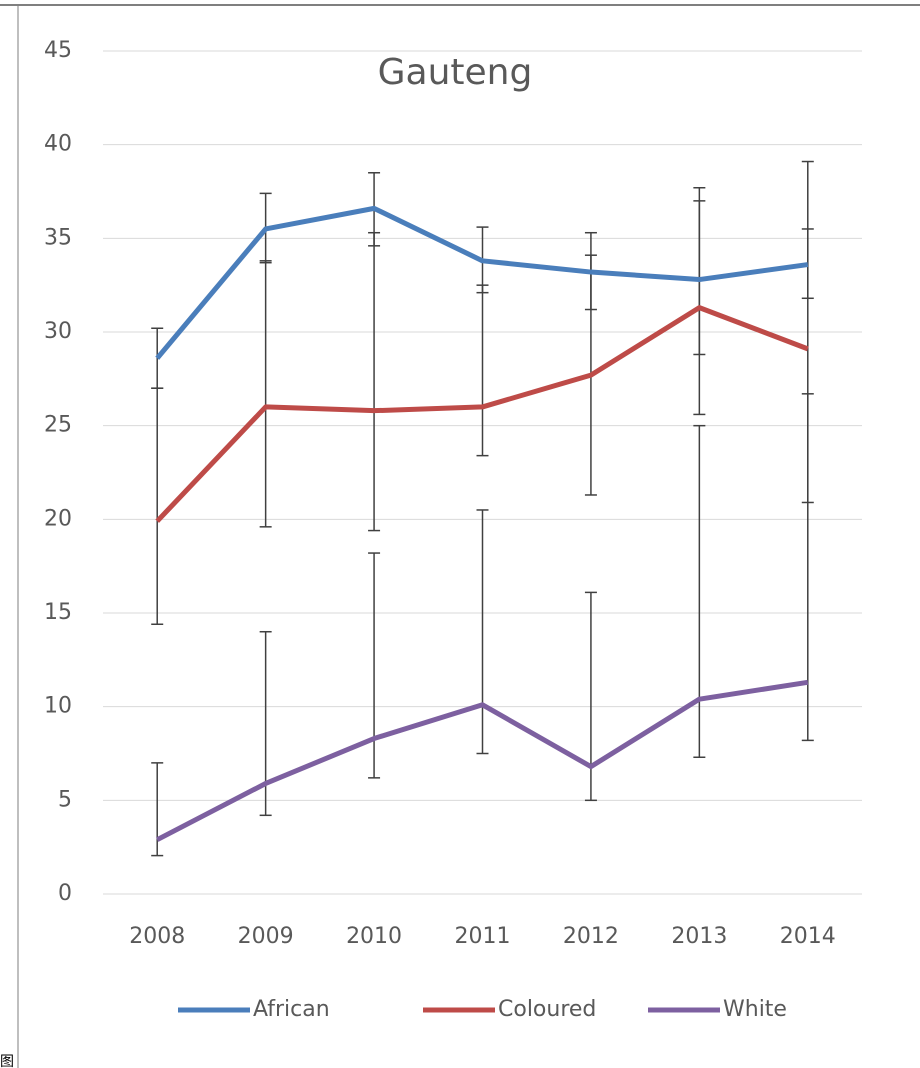 The width and height of the screenshot is (920, 1068). What do you see at coordinates (291, 1009) in the screenshot?
I see `legend-label: African` at bounding box center [291, 1009].